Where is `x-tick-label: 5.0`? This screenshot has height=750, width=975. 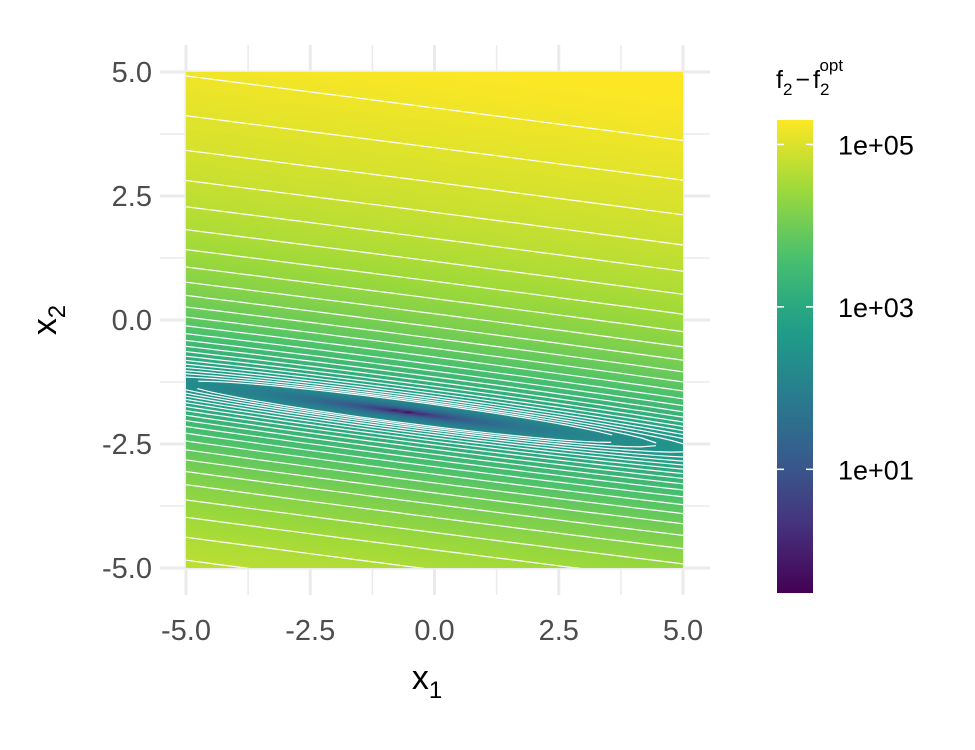
x-tick-label: 5.0 is located at coordinates (683, 631).